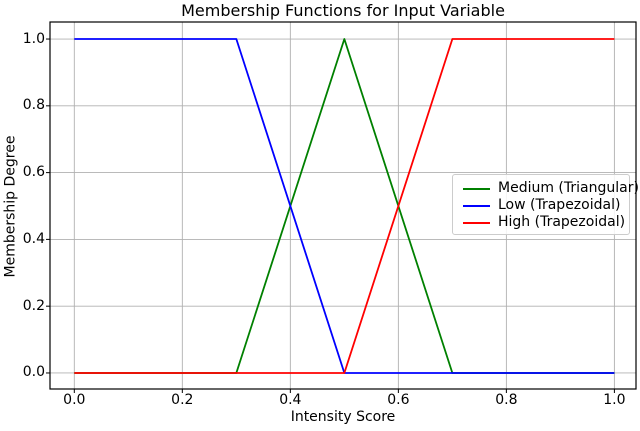 The height and width of the screenshot is (431, 640). I want to click on legend-item: High (Trapezoidal), so click(545, 222).